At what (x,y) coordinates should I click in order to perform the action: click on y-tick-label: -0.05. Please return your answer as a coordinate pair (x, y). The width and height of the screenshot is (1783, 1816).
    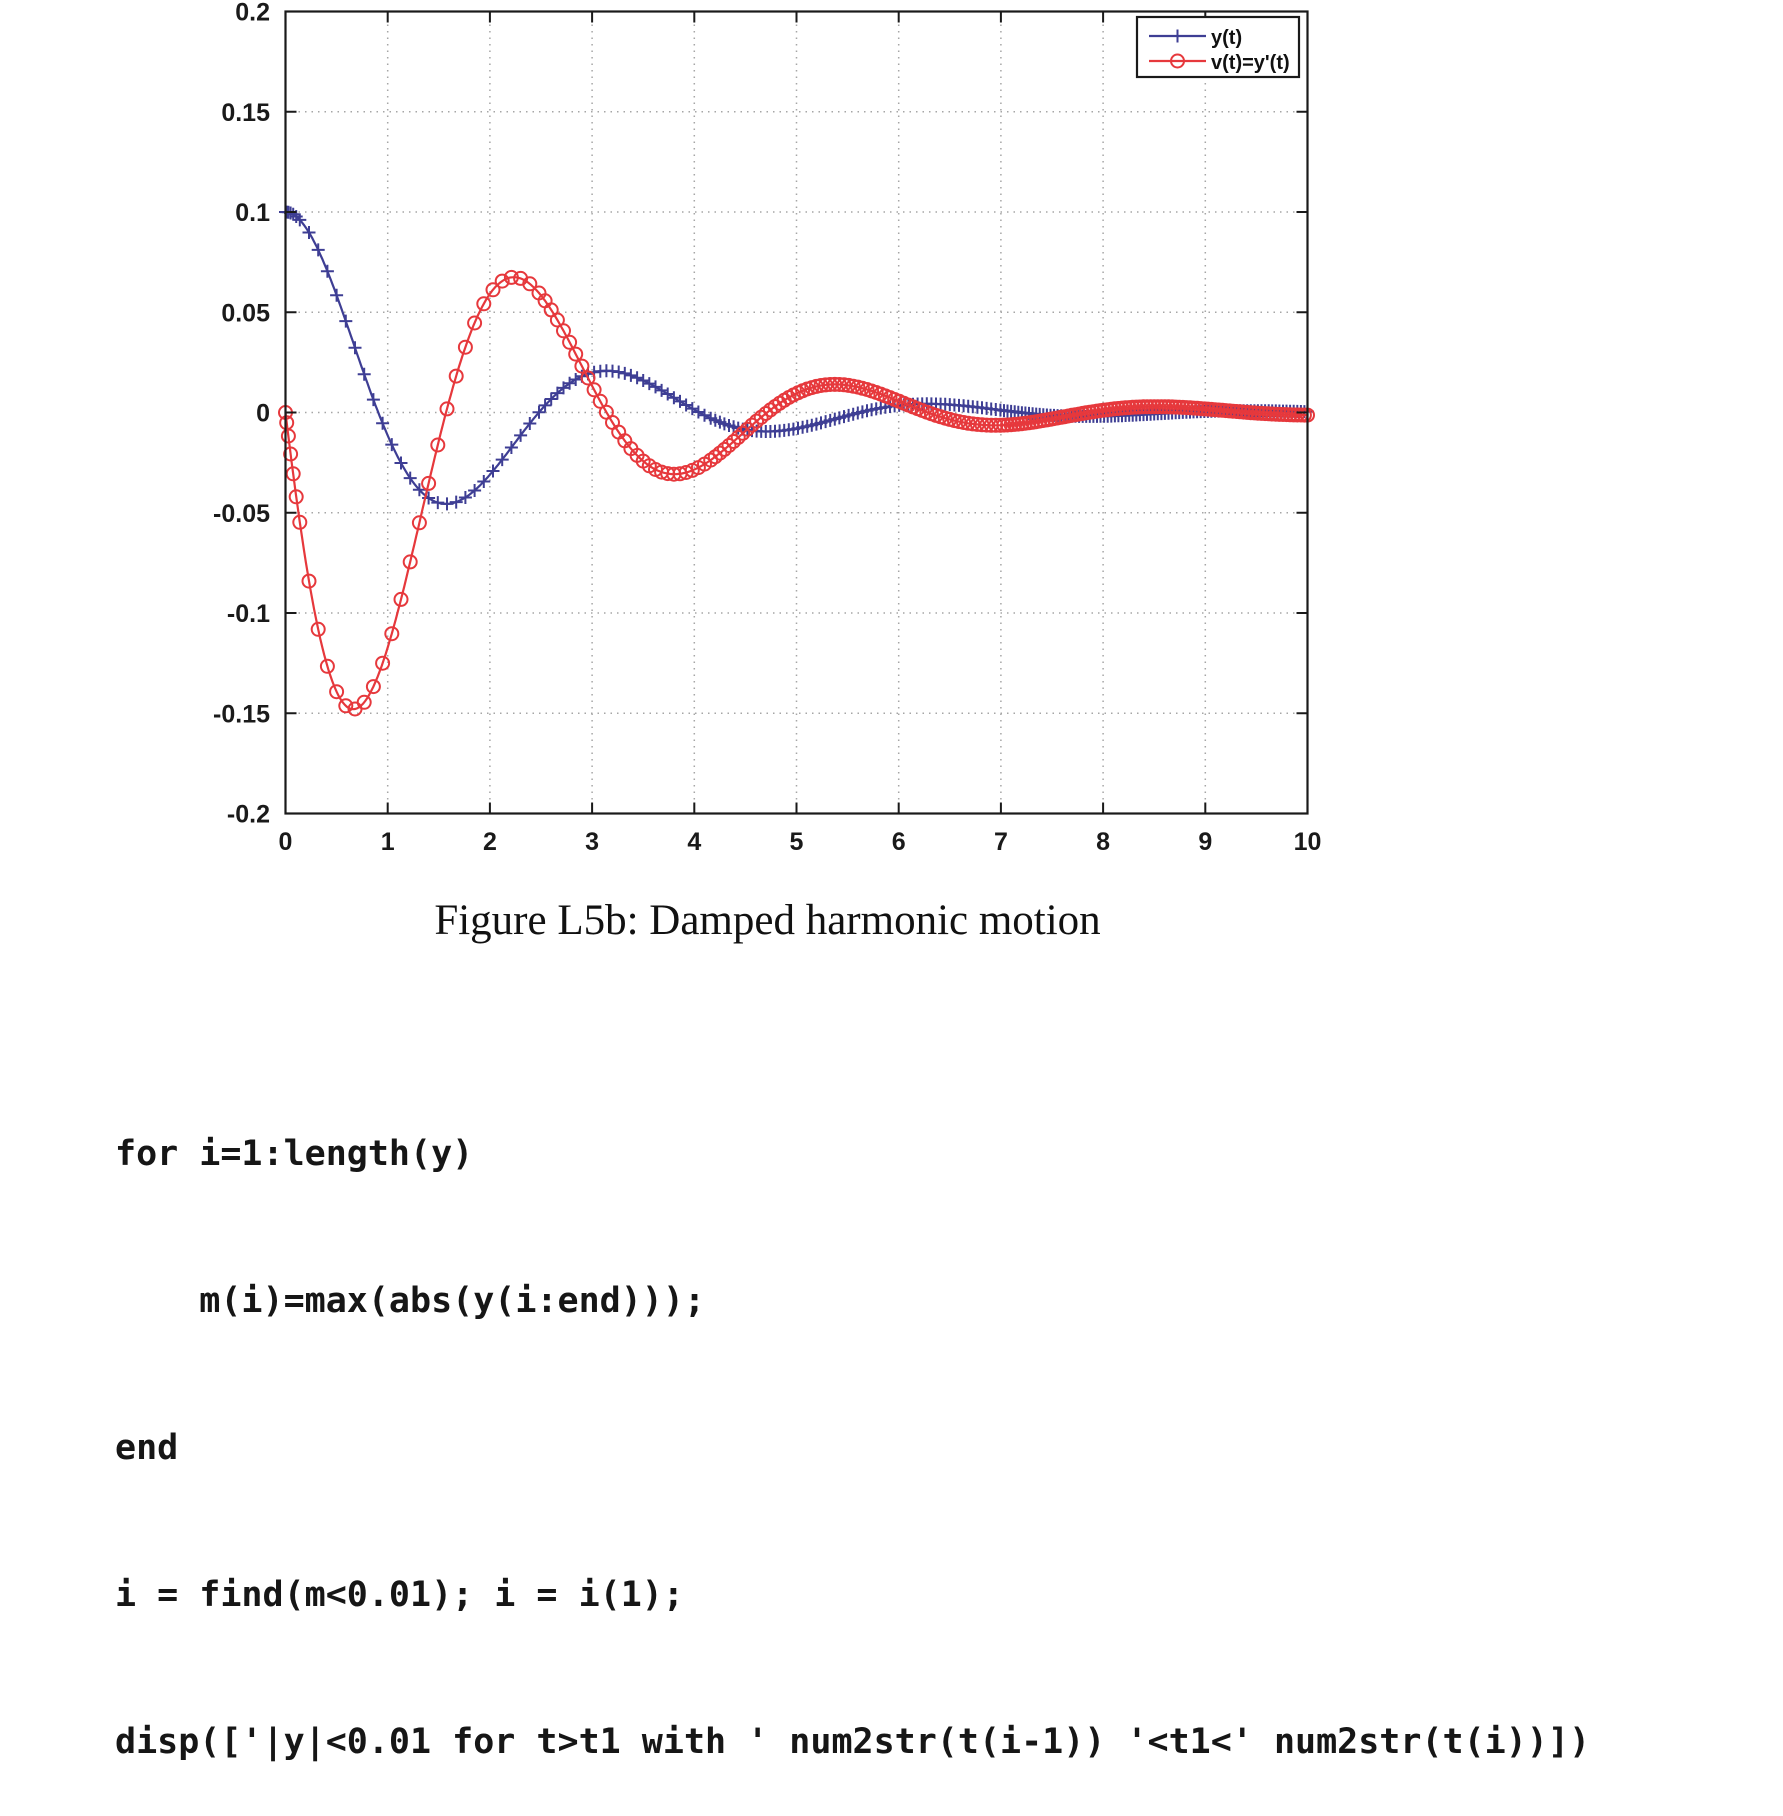
    Looking at the image, I should click on (241, 514).